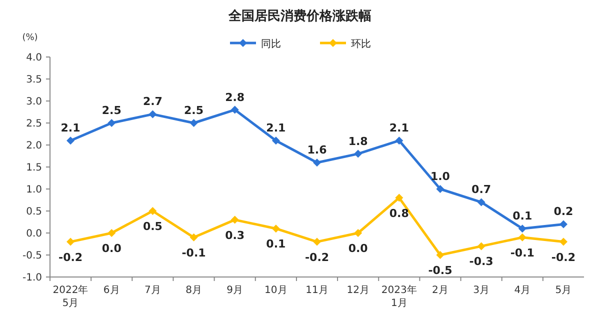  What do you see at coordinates (34, 146) in the screenshot?
I see `y-tick-label: 2.0` at bounding box center [34, 146].